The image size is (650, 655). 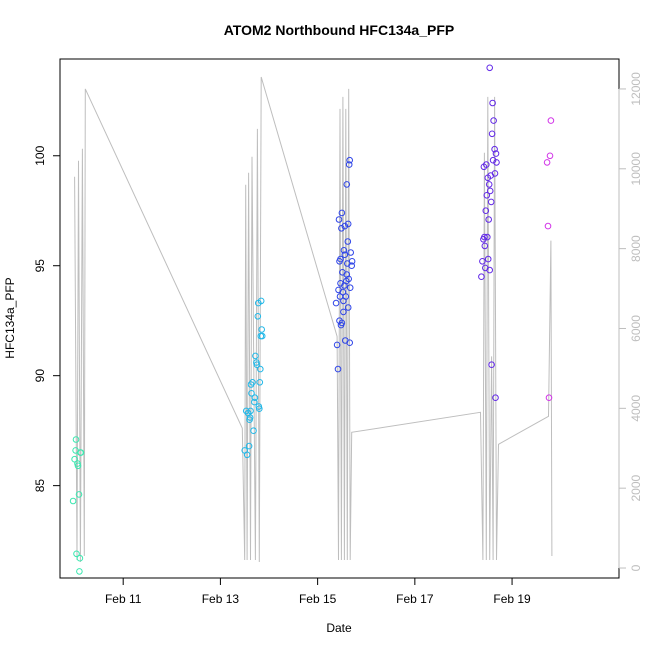 I want to click on y2-tick-label: 4000, so click(x=636, y=408).